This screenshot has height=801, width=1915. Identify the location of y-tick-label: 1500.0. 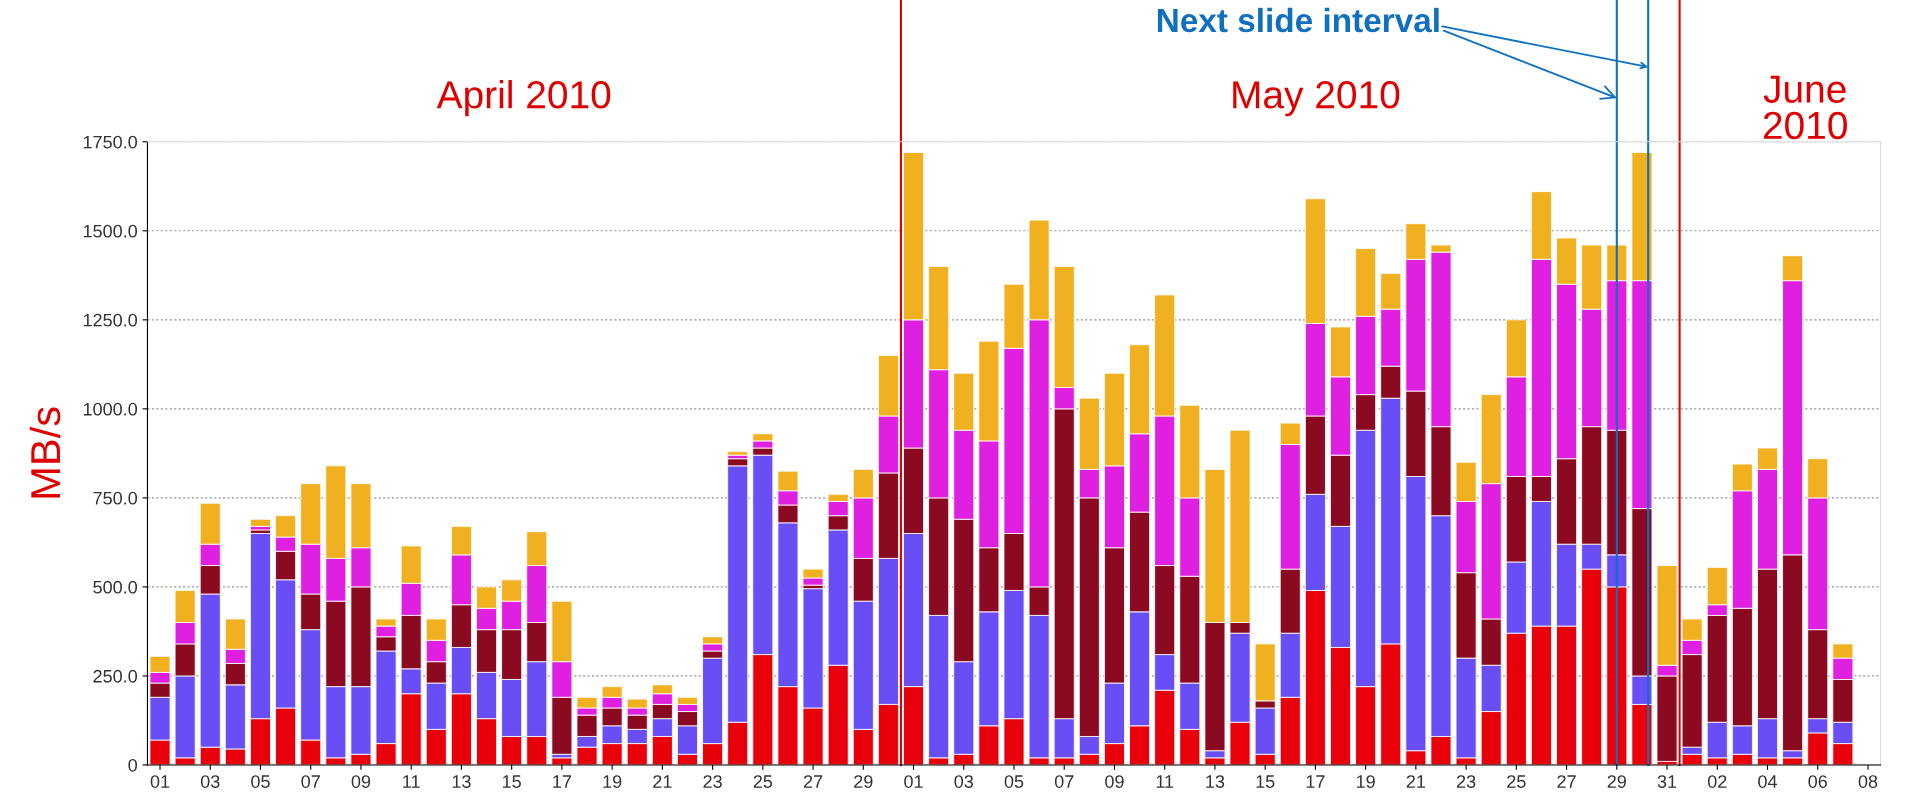
(110, 231).